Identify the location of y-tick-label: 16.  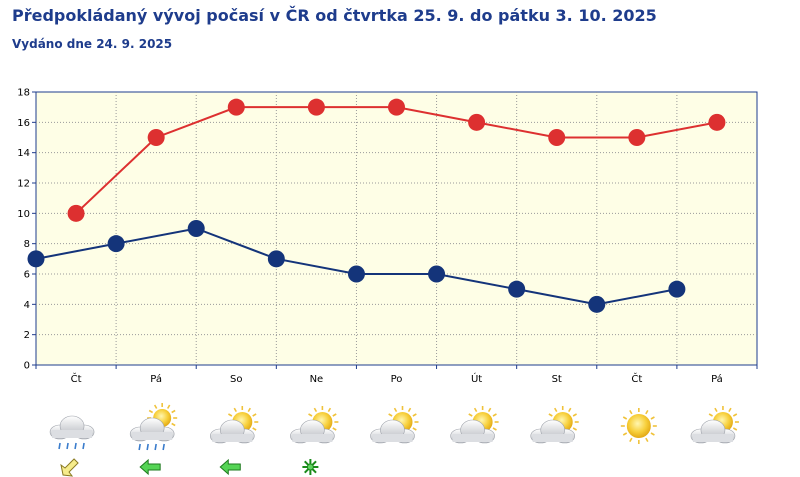
(23, 123).